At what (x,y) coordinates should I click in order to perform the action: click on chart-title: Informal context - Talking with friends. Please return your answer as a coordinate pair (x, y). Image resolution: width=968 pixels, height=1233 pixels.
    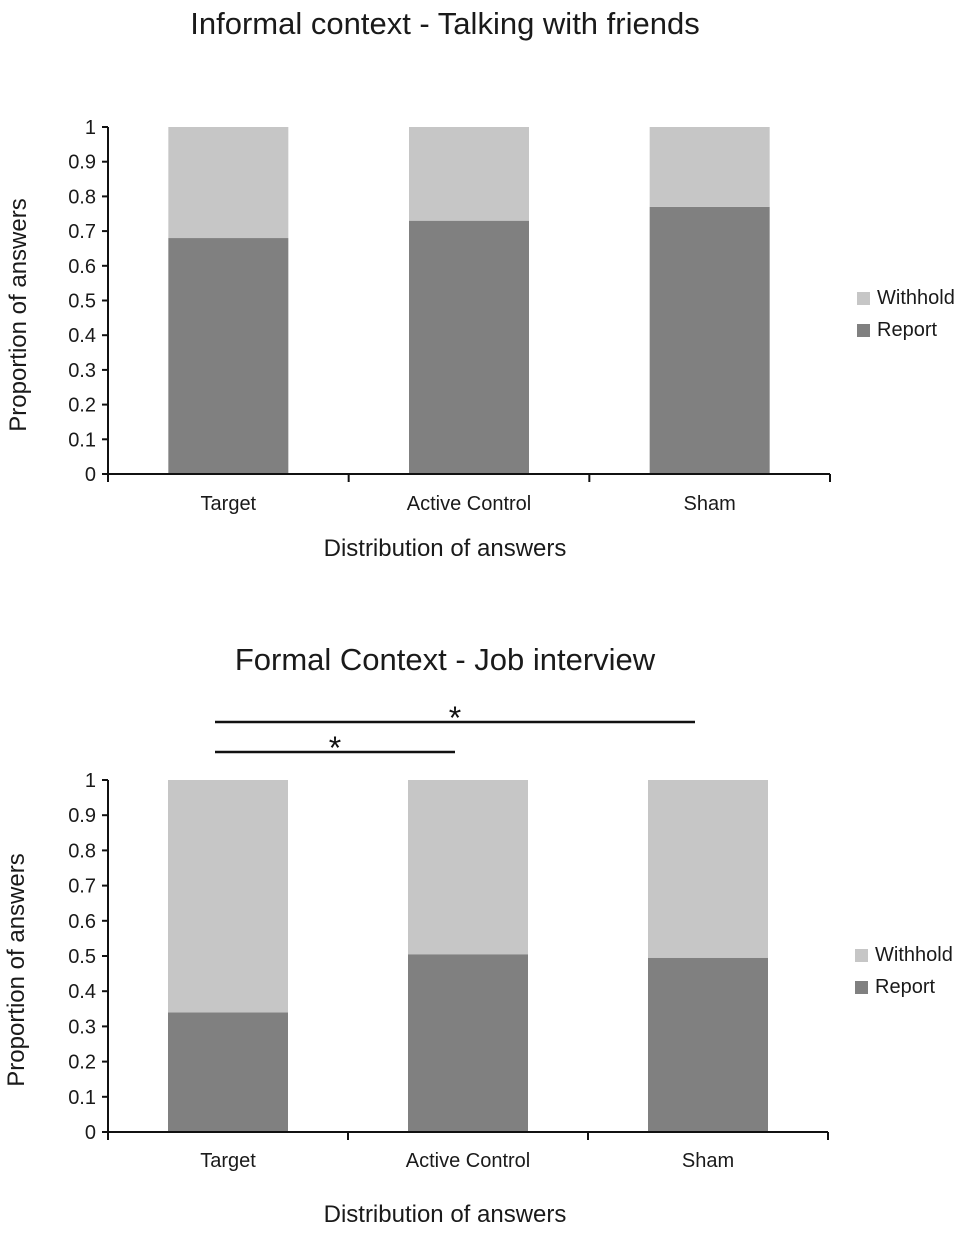
    Looking at the image, I should click on (445, 23).